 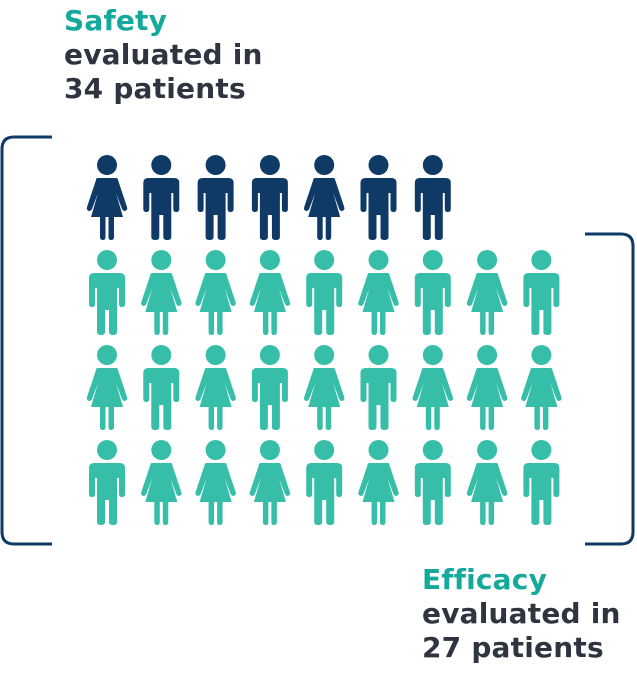 What do you see at coordinates (26, 340) in the screenshot?
I see `safety-bracket` at bounding box center [26, 340].